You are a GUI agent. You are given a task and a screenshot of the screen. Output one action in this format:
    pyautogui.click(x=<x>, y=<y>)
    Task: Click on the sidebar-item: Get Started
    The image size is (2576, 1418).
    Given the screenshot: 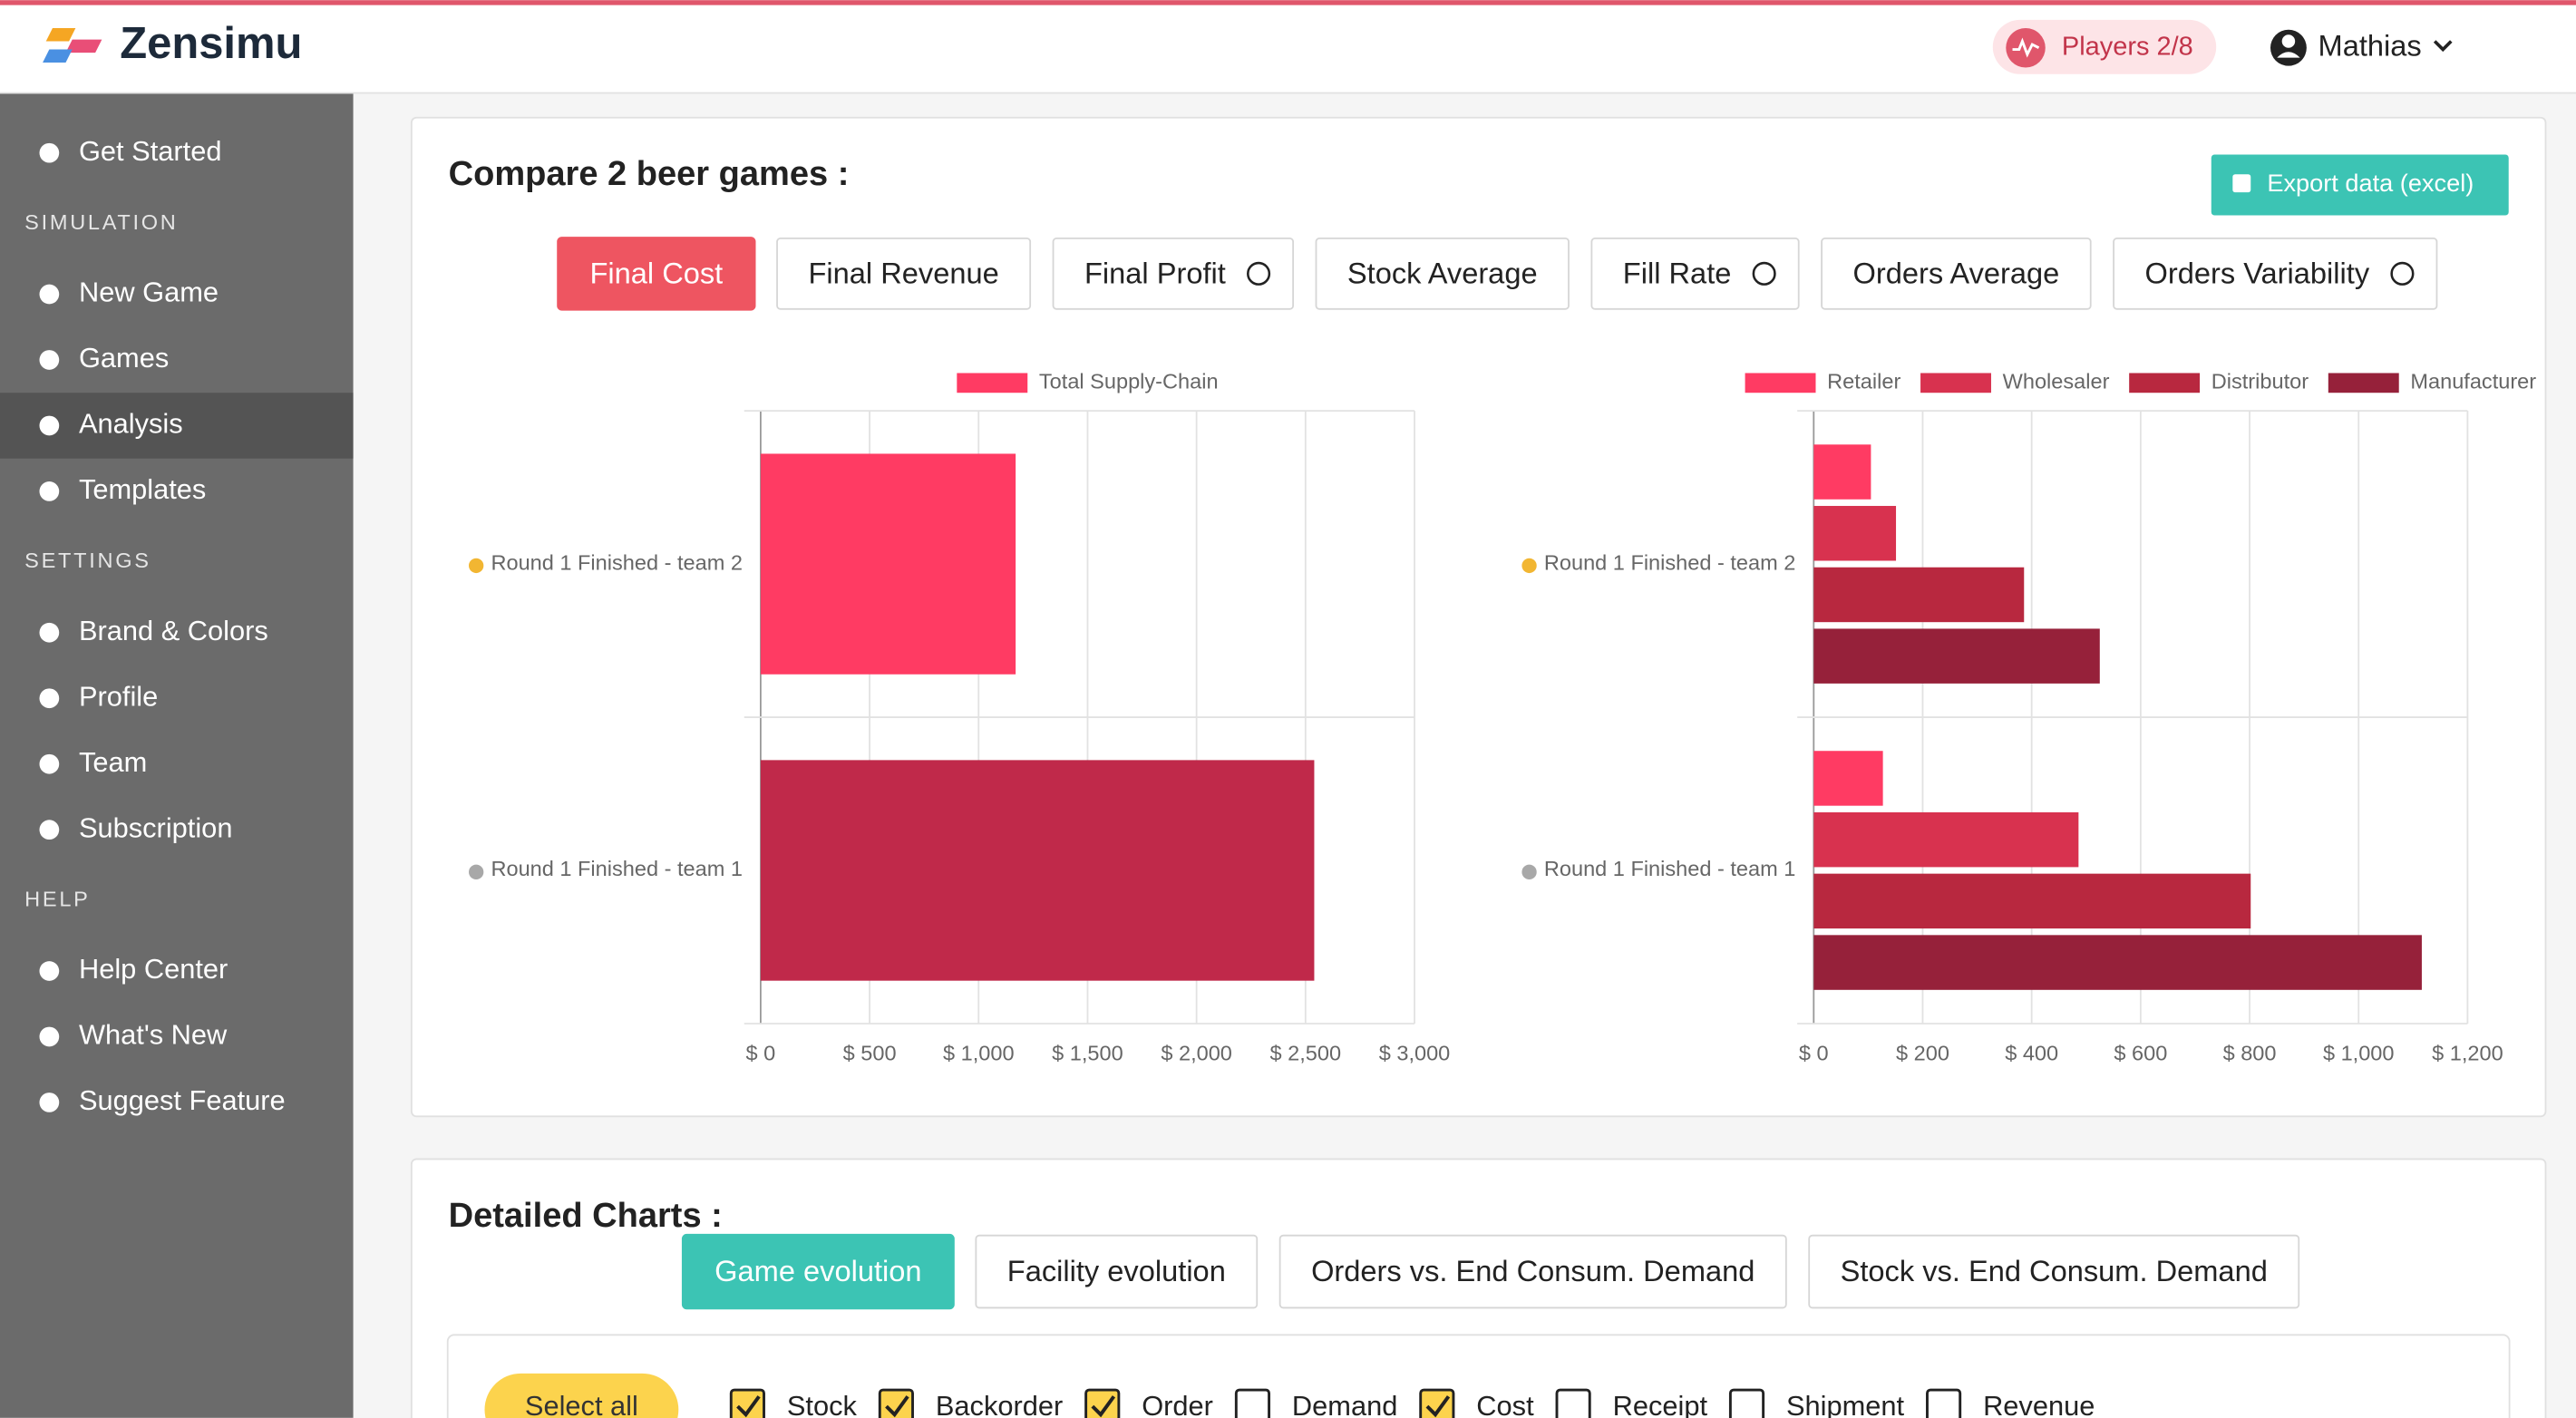 What is the action you would take?
    pyautogui.click(x=150, y=151)
    